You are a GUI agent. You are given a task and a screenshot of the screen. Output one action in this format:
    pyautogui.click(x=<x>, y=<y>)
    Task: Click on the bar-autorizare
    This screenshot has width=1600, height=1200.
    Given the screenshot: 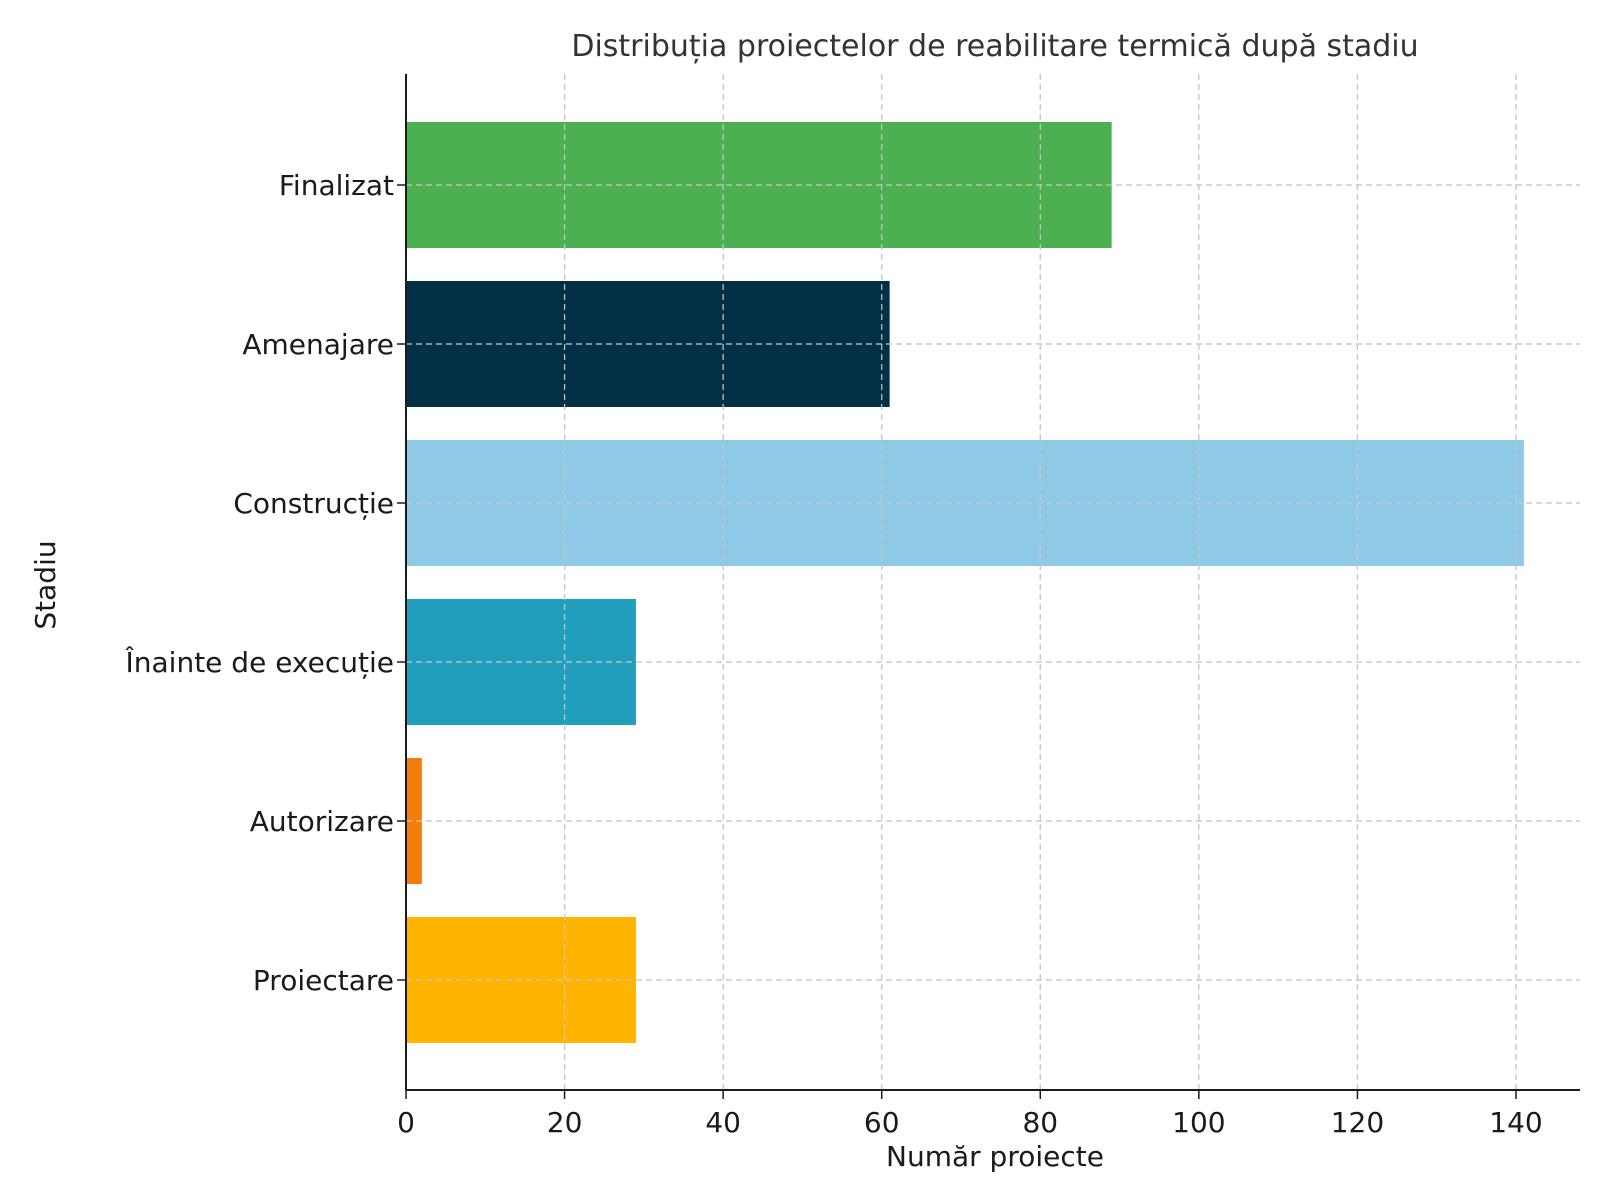 What is the action you would take?
    pyautogui.click(x=414, y=821)
    